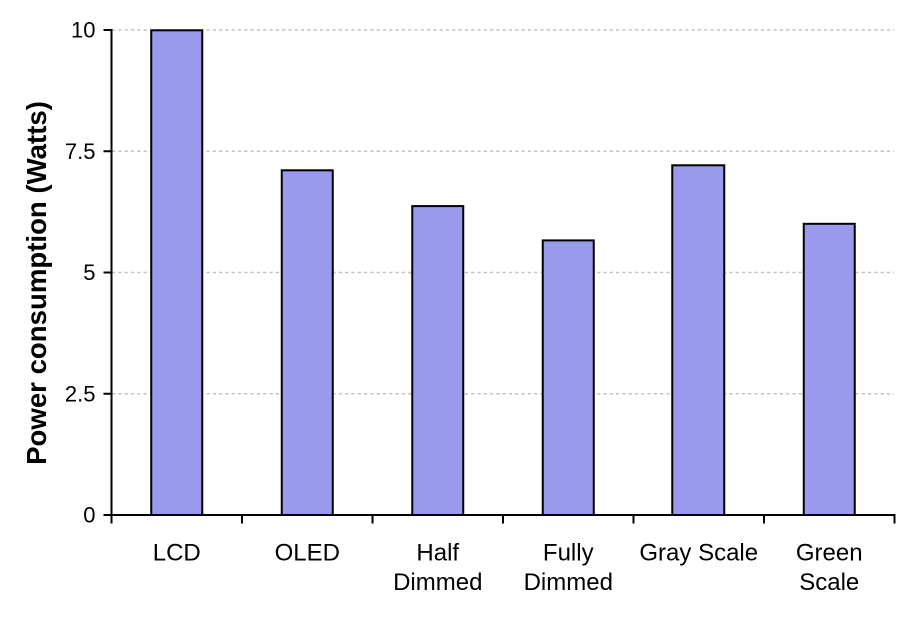 The height and width of the screenshot is (619, 907). Describe the element at coordinates (80, 151) in the screenshot. I see `svg-text: 7.5` at that location.